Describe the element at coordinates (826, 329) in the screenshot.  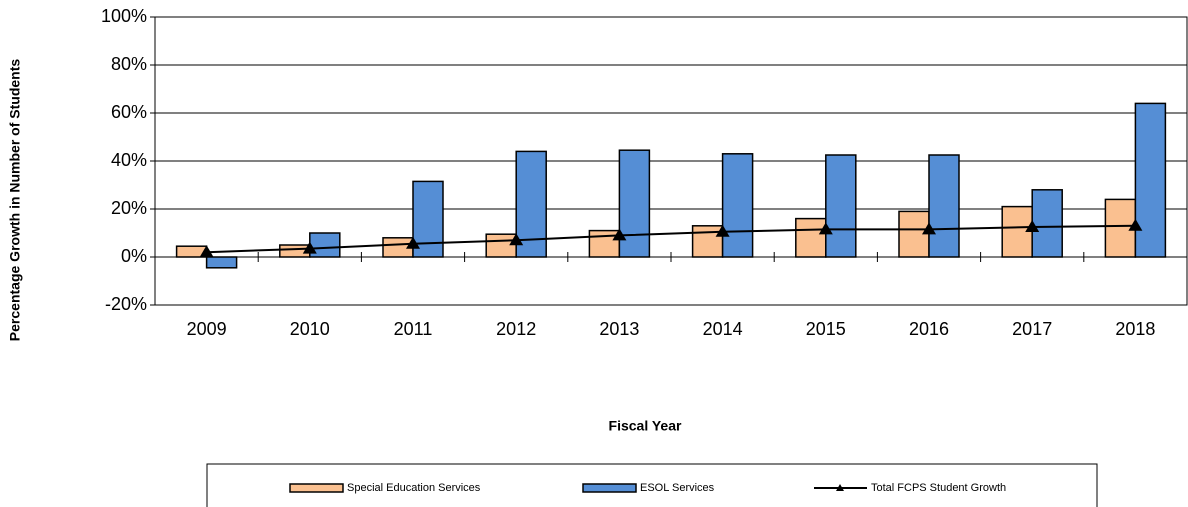
I see `x-tick-label: 2015` at that location.